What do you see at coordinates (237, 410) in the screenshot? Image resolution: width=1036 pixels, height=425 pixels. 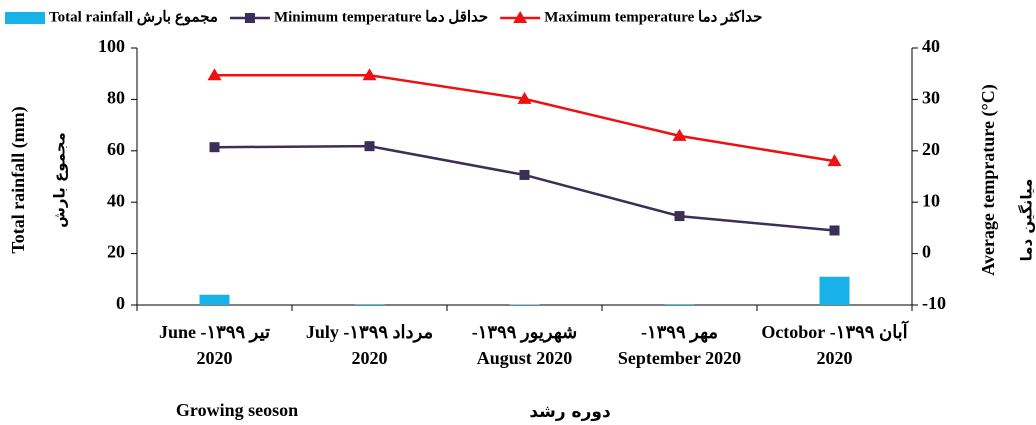 I see `x-axis-title: Growing seoson` at bounding box center [237, 410].